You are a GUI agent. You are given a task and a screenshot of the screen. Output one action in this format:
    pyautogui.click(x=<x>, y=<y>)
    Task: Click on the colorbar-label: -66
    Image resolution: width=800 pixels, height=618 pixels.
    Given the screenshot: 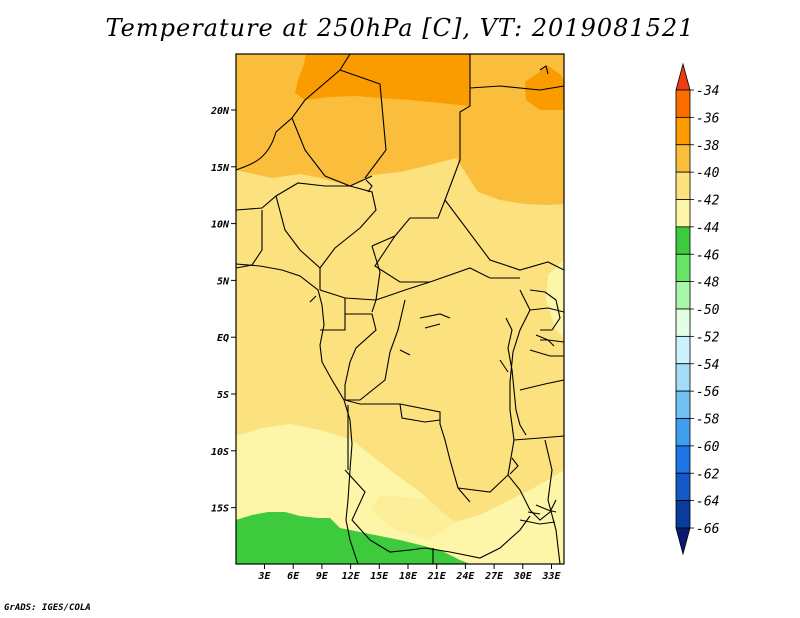 What is the action you would take?
    pyautogui.click(x=708, y=529)
    